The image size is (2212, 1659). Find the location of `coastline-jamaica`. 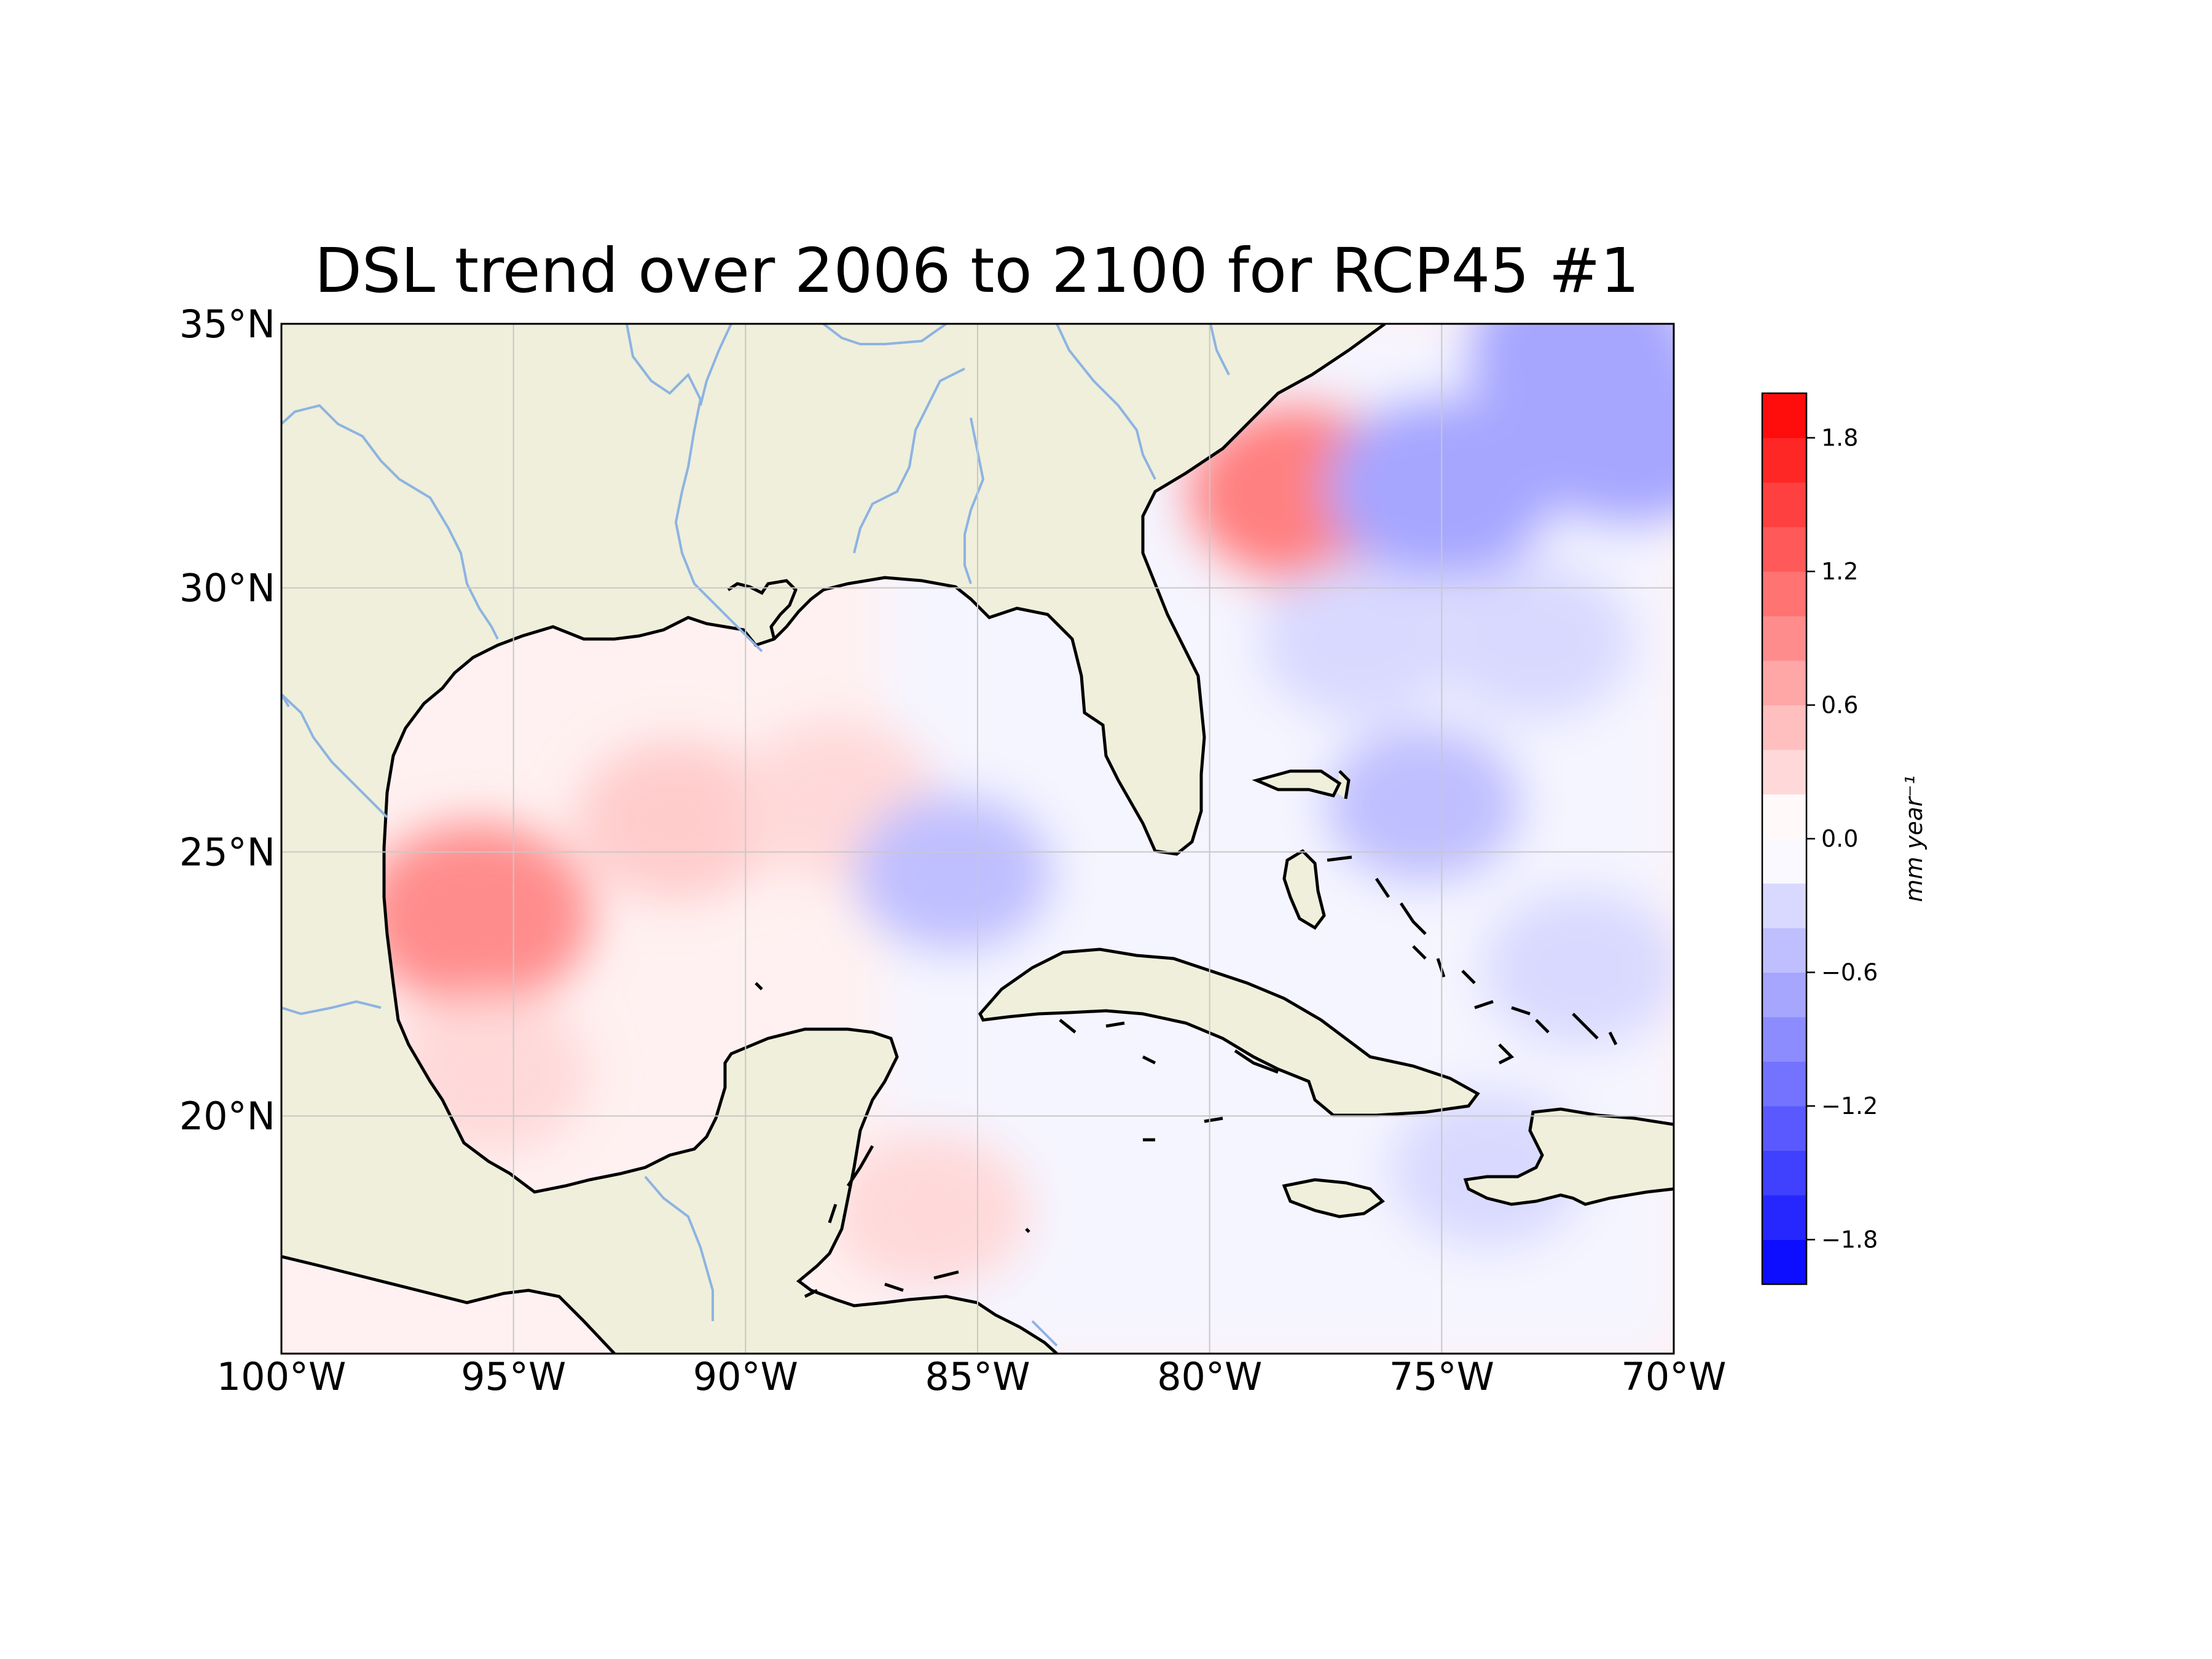

coastline-jamaica is located at coordinates (1333, 1198).